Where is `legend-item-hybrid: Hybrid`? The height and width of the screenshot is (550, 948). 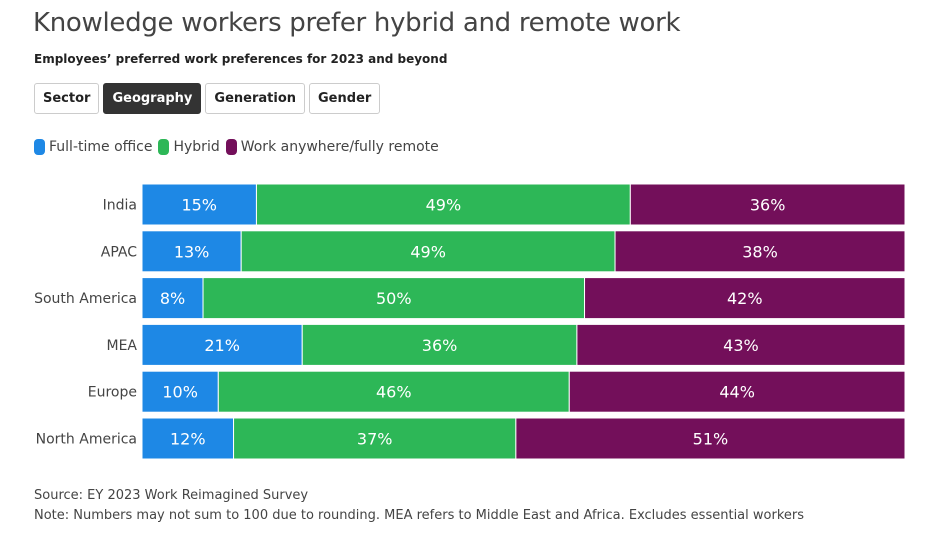
legend-item-hybrid: Hybrid is located at coordinates (189, 147).